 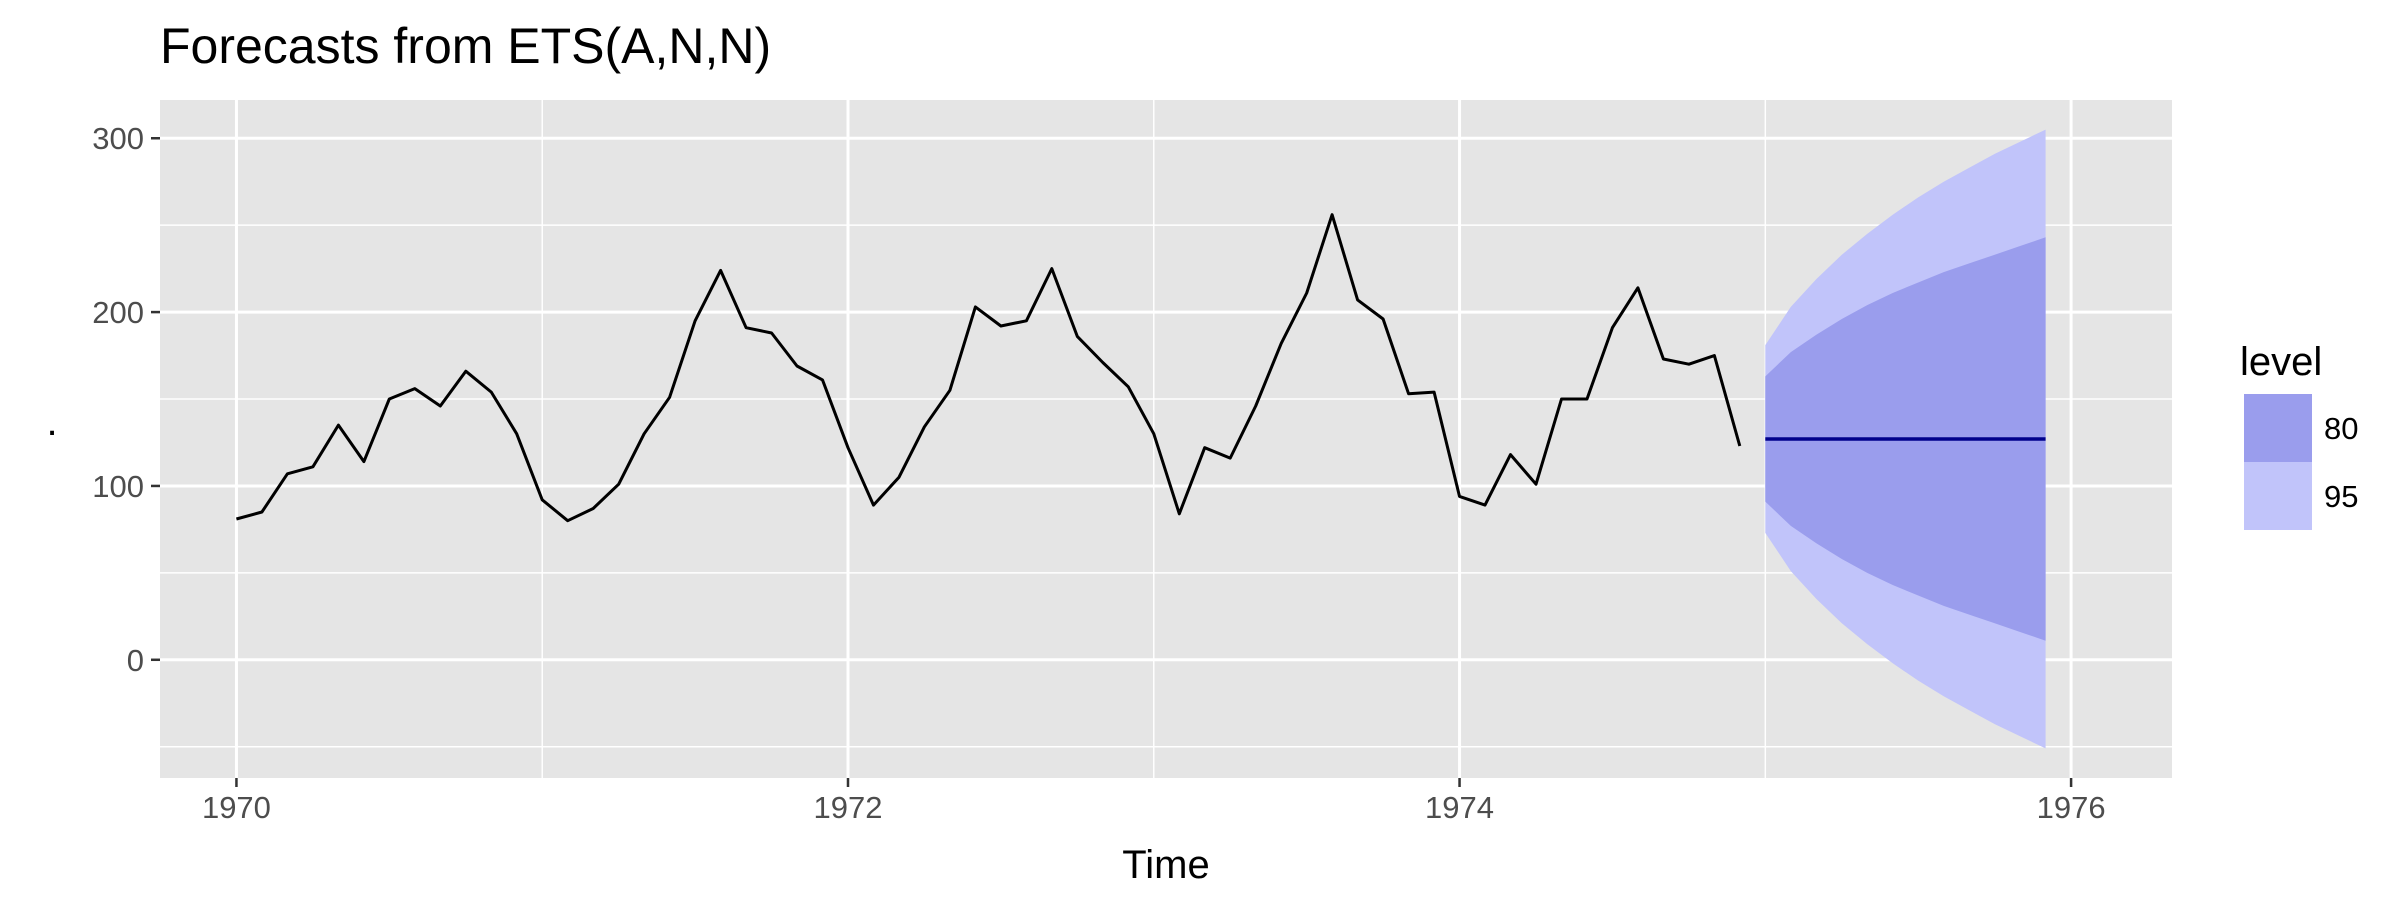 I want to click on x-tick-label: 1974, so click(x=1459, y=807).